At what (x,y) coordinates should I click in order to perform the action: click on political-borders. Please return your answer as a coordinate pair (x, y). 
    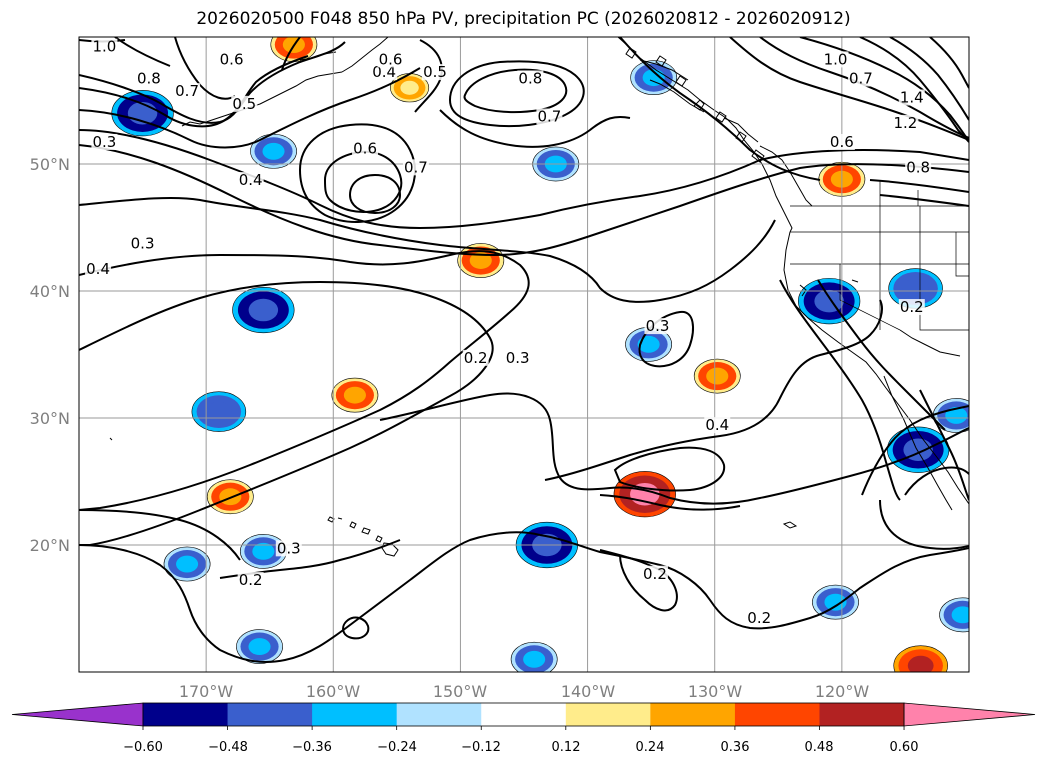
    Looking at the image, I should click on (879, 255).